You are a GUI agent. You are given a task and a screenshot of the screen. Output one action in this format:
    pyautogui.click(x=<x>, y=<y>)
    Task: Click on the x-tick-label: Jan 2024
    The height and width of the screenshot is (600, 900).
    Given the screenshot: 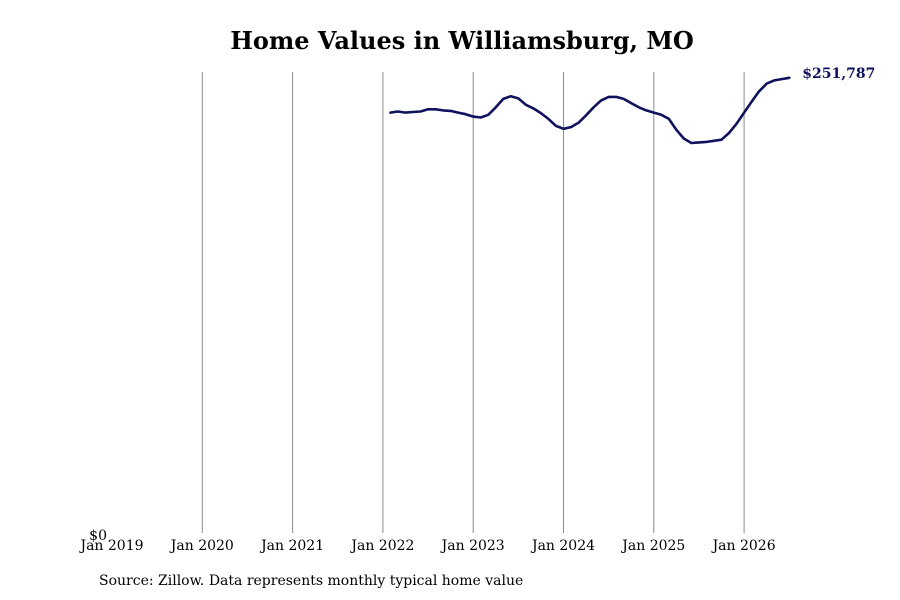 What is the action you would take?
    pyautogui.click(x=562, y=546)
    